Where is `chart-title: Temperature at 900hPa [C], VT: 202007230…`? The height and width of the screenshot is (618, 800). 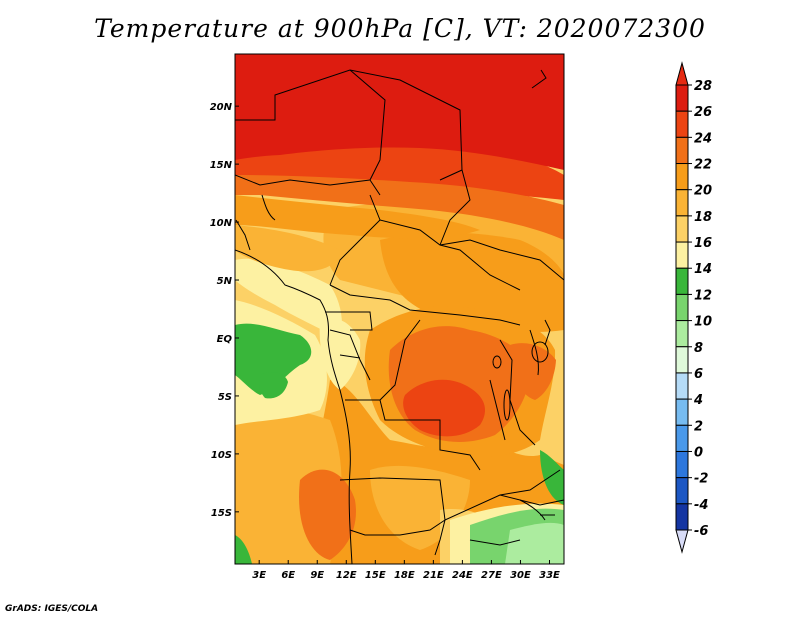 chart-title: Temperature at 900hPa [C], VT: 202007230… is located at coordinates (400, 28).